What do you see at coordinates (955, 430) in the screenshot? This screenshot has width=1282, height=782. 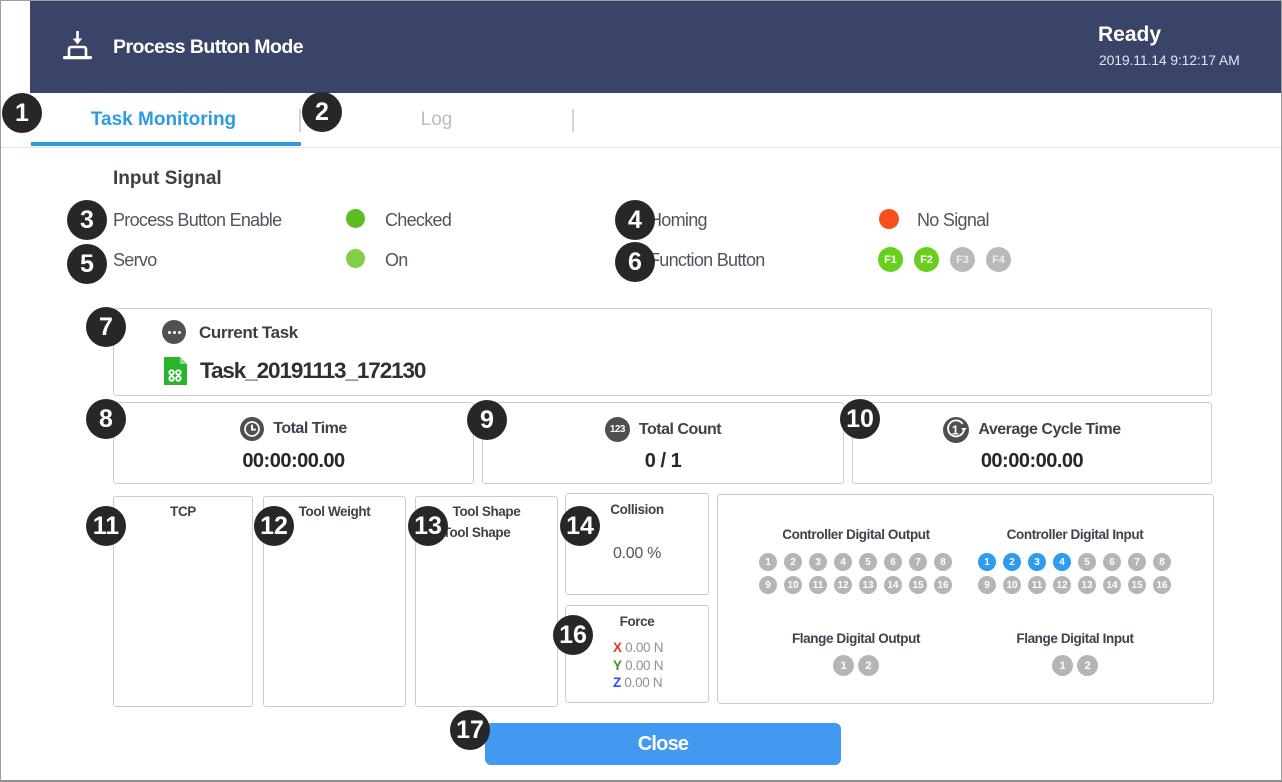 I see `svg-text: 1` at bounding box center [955, 430].